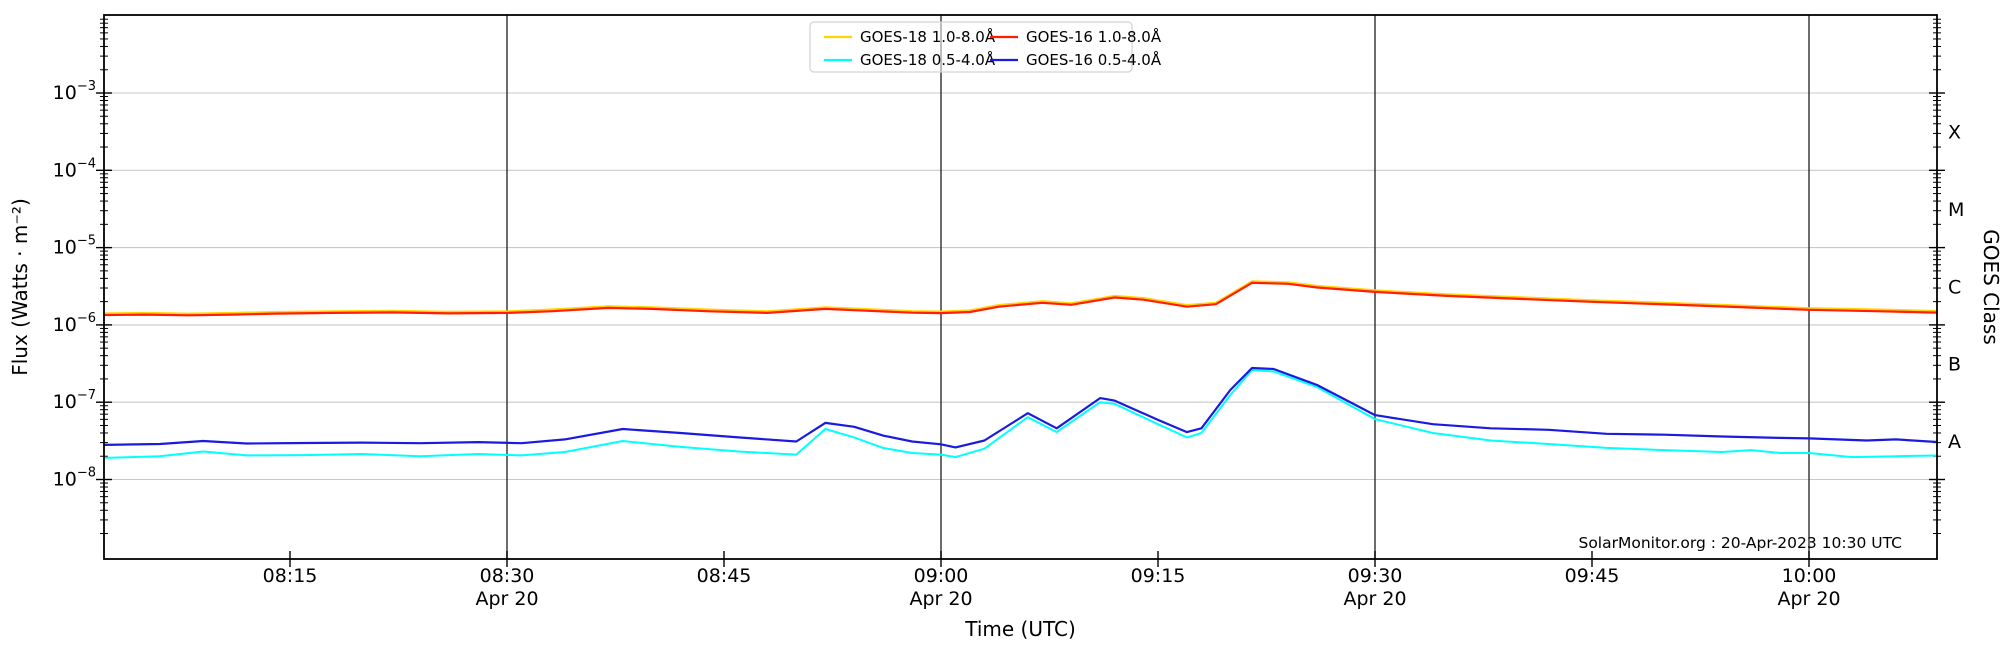 This screenshot has height=650, width=2000. What do you see at coordinates (74, 246) in the screenshot?
I see `y-tick-label: 10⁻⁵` at bounding box center [74, 246].